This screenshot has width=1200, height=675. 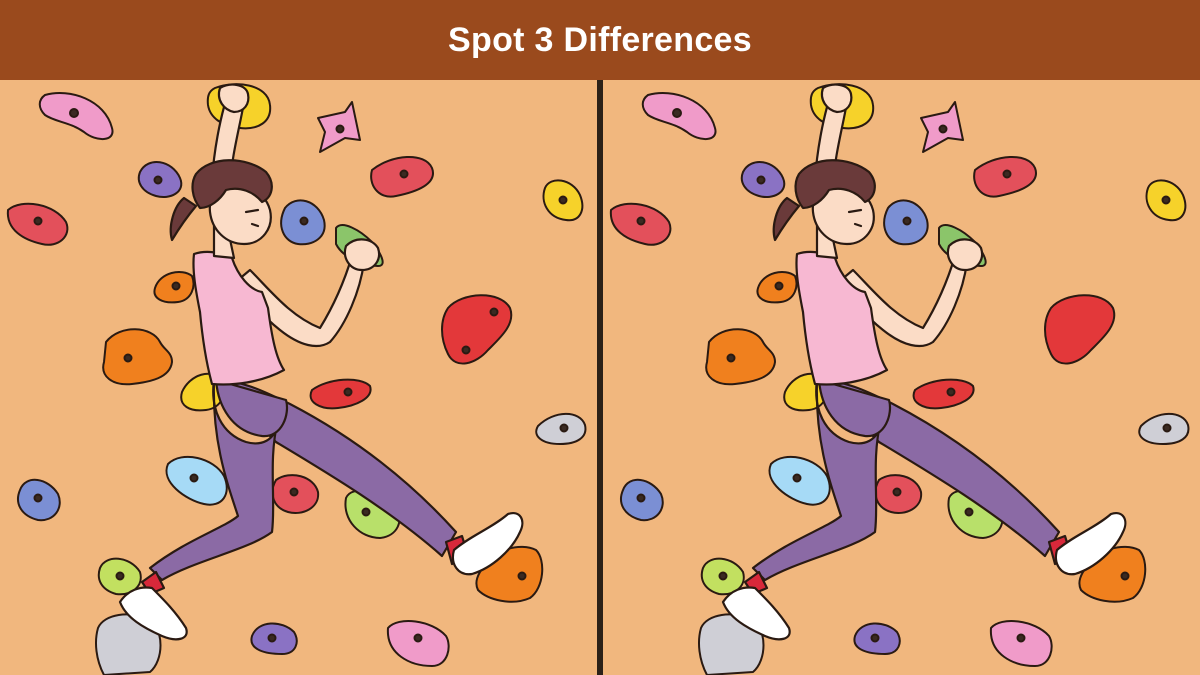 I want to click on puzzle-title: Spot 3 Differences, so click(x=600, y=39).